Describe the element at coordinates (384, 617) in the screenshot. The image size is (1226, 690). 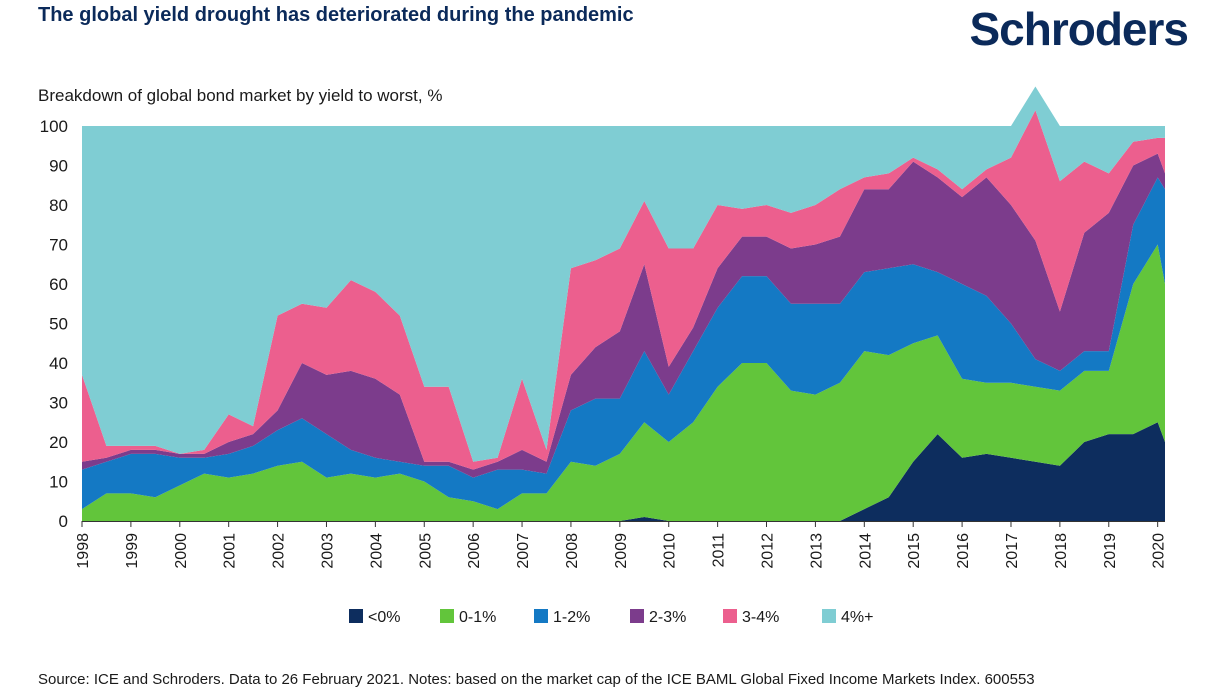
I see `legend-label: <0%` at that location.